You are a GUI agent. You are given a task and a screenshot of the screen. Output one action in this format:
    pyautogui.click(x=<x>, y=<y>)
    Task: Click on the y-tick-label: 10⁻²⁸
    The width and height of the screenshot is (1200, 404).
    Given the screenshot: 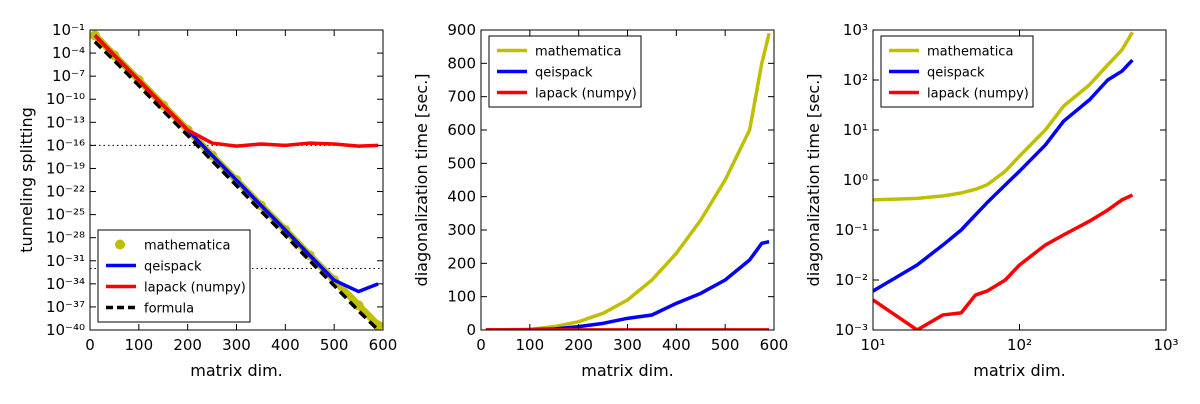 What is the action you would take?
    pyautogui.click(x=65, y=238)
    